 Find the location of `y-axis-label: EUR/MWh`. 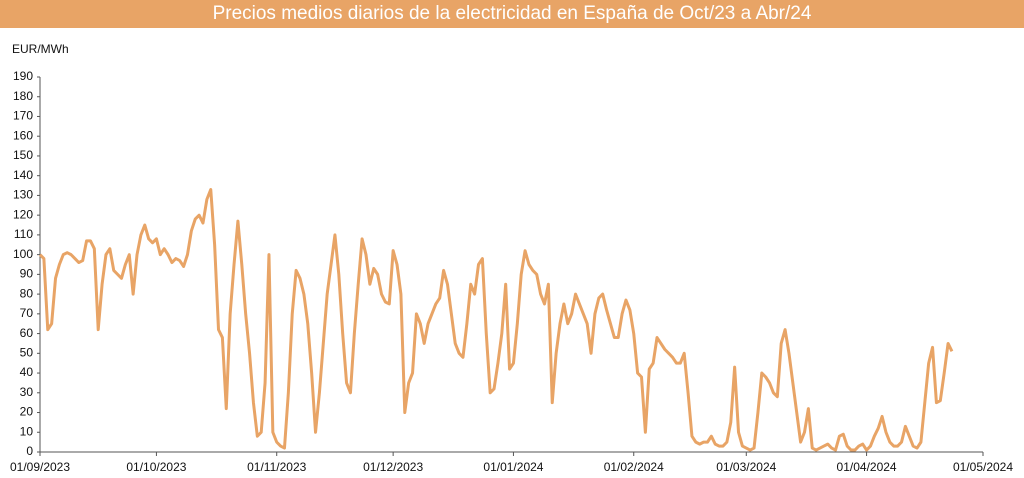

y-axis-label: EUR/MWh is located at coordinates (40, 49).